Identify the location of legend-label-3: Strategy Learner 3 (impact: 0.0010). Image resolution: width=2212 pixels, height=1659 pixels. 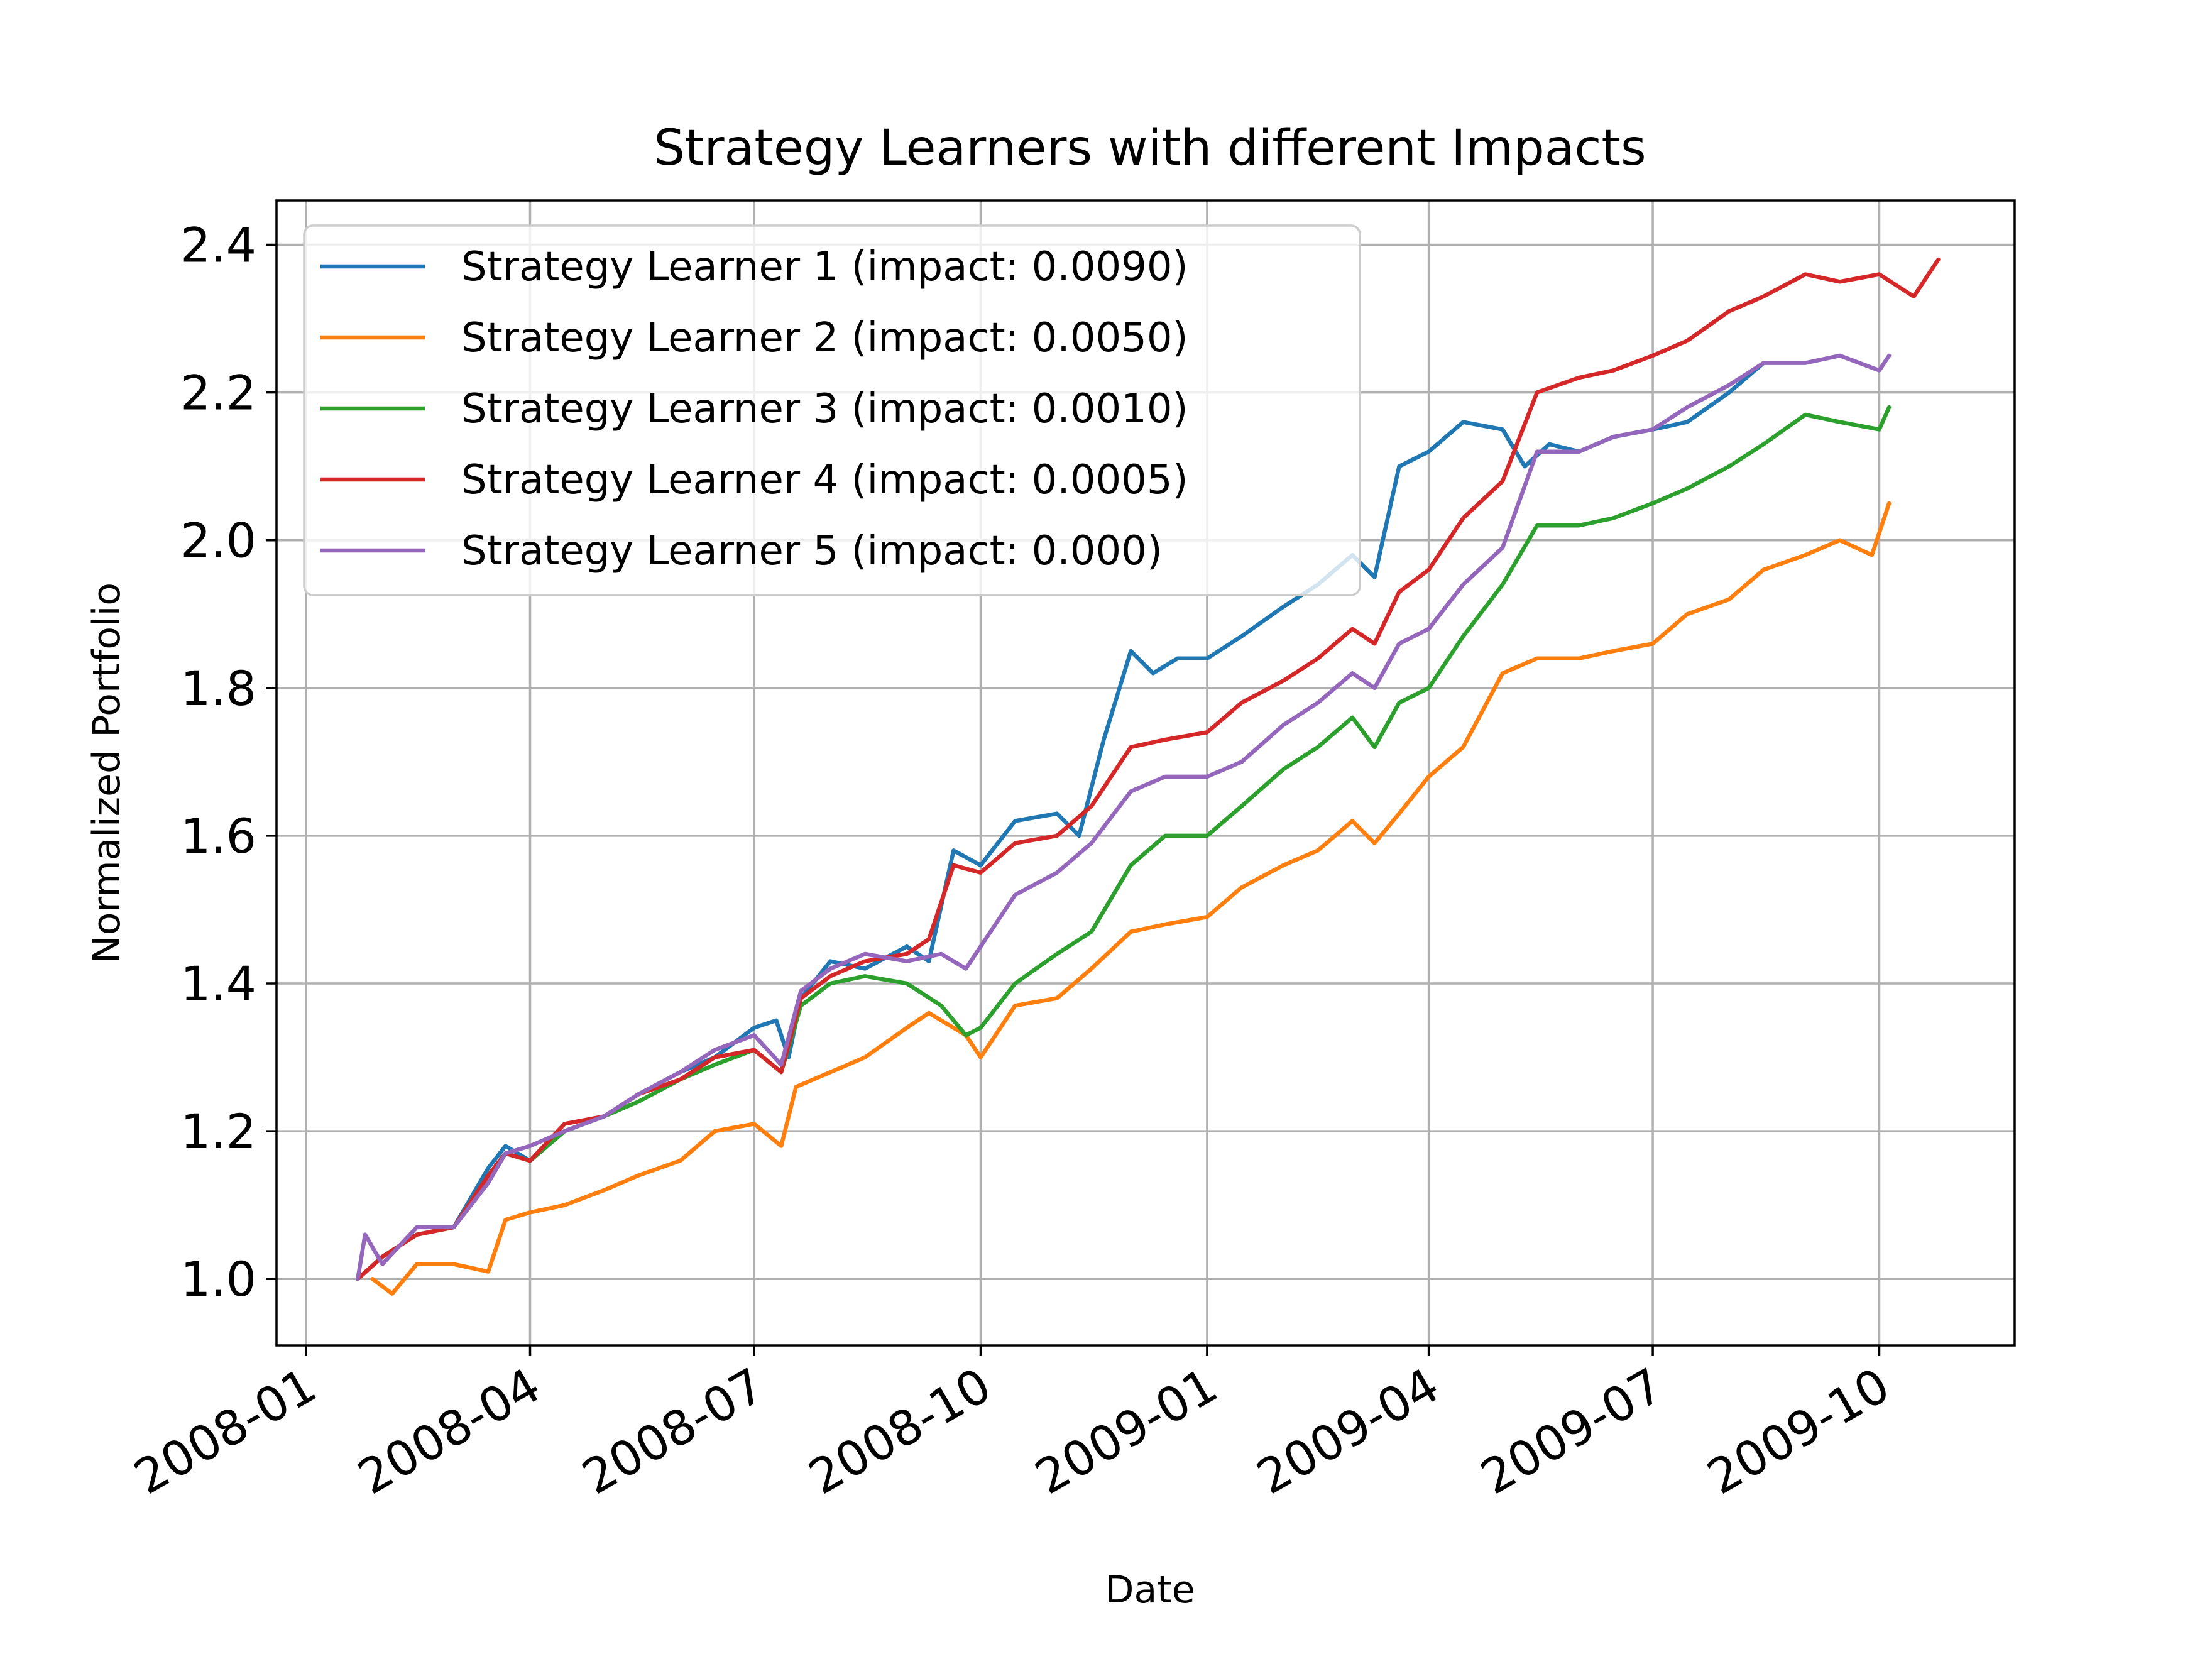
(824, 409).